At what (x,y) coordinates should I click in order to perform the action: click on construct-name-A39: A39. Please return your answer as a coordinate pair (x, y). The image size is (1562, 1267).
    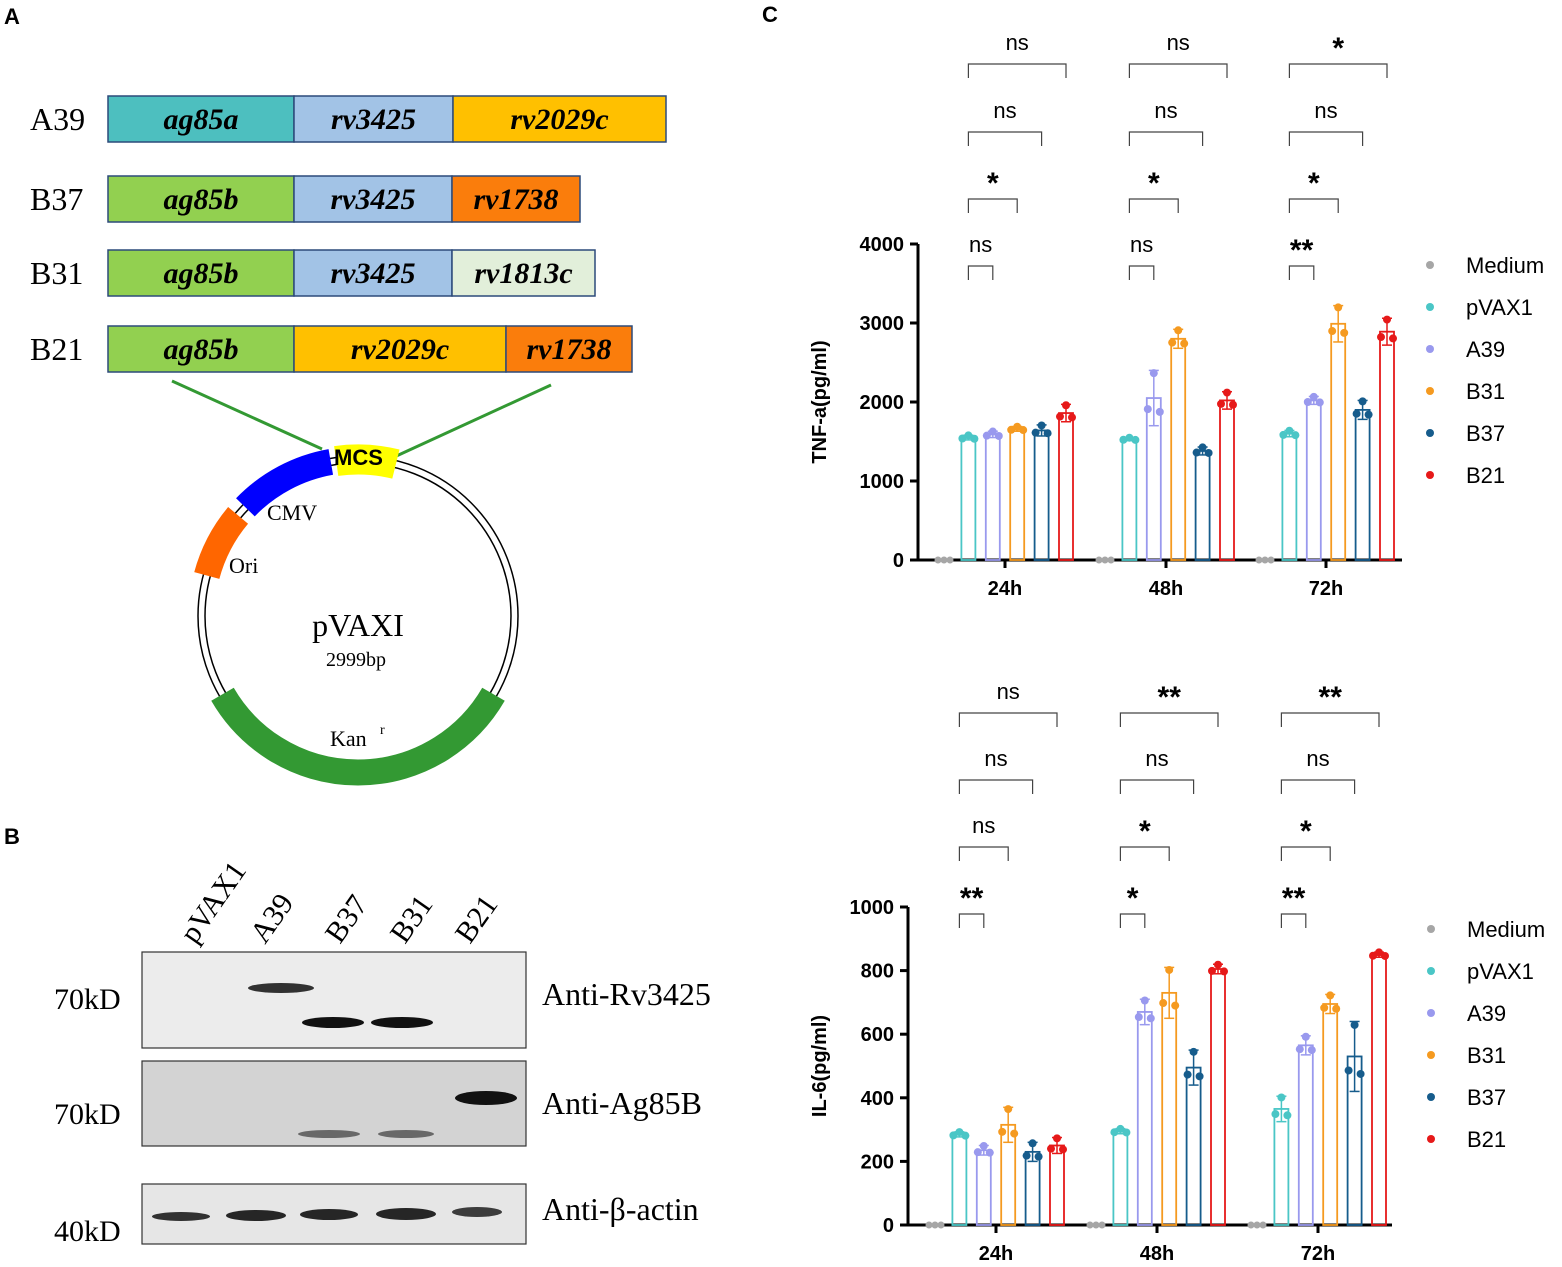
    Looking at the image, I should click on (57, 119).